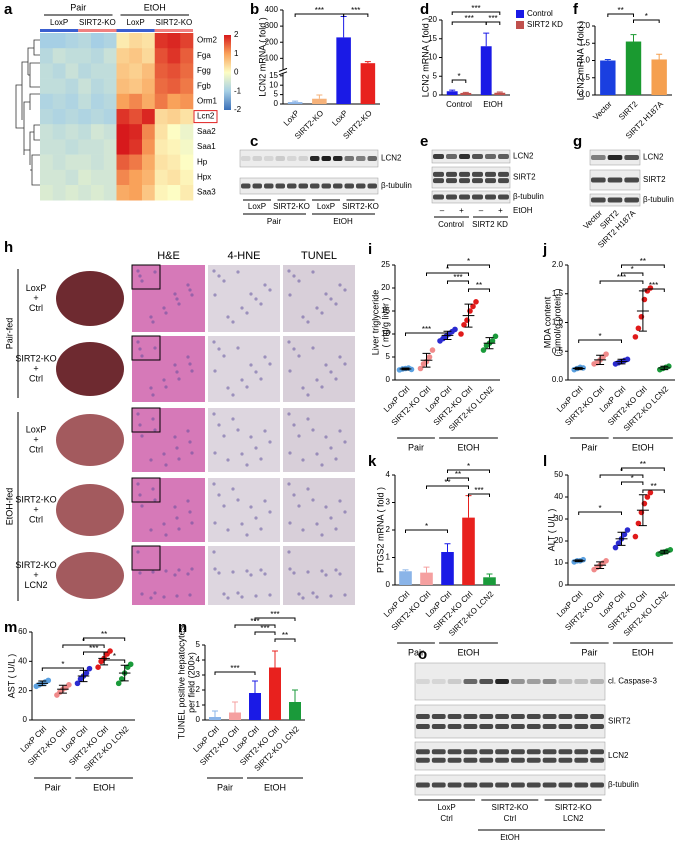  Describe the element at coordinates (388, 557) in the screenshot. I see `y-tick-label: 1` at that location.